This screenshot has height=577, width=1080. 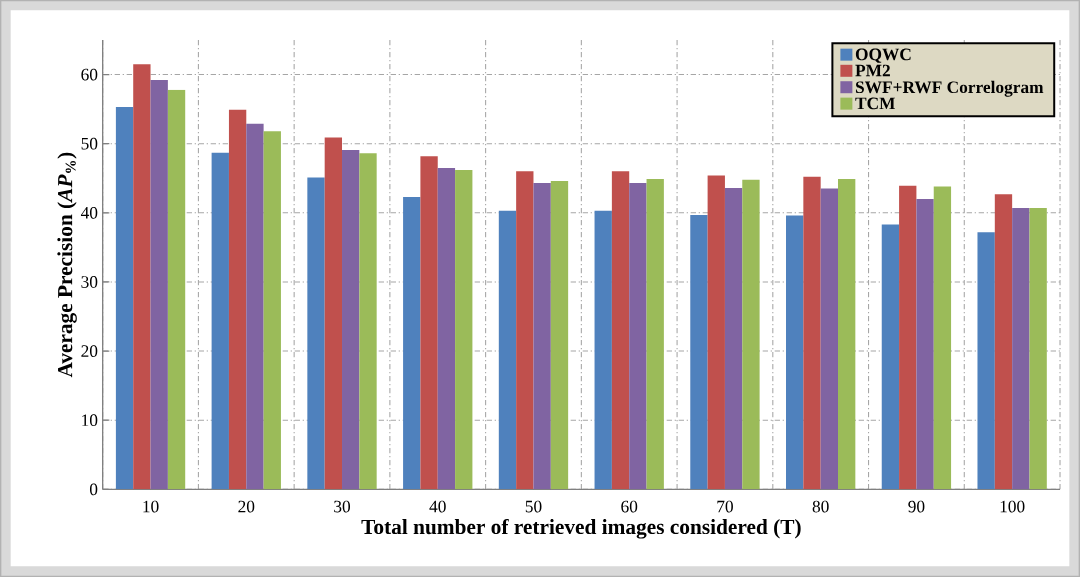 What do you see at coordinates (89, 74) in the screenshot?
I see `y-tick-label: 60` at bounding box center [89, 74].